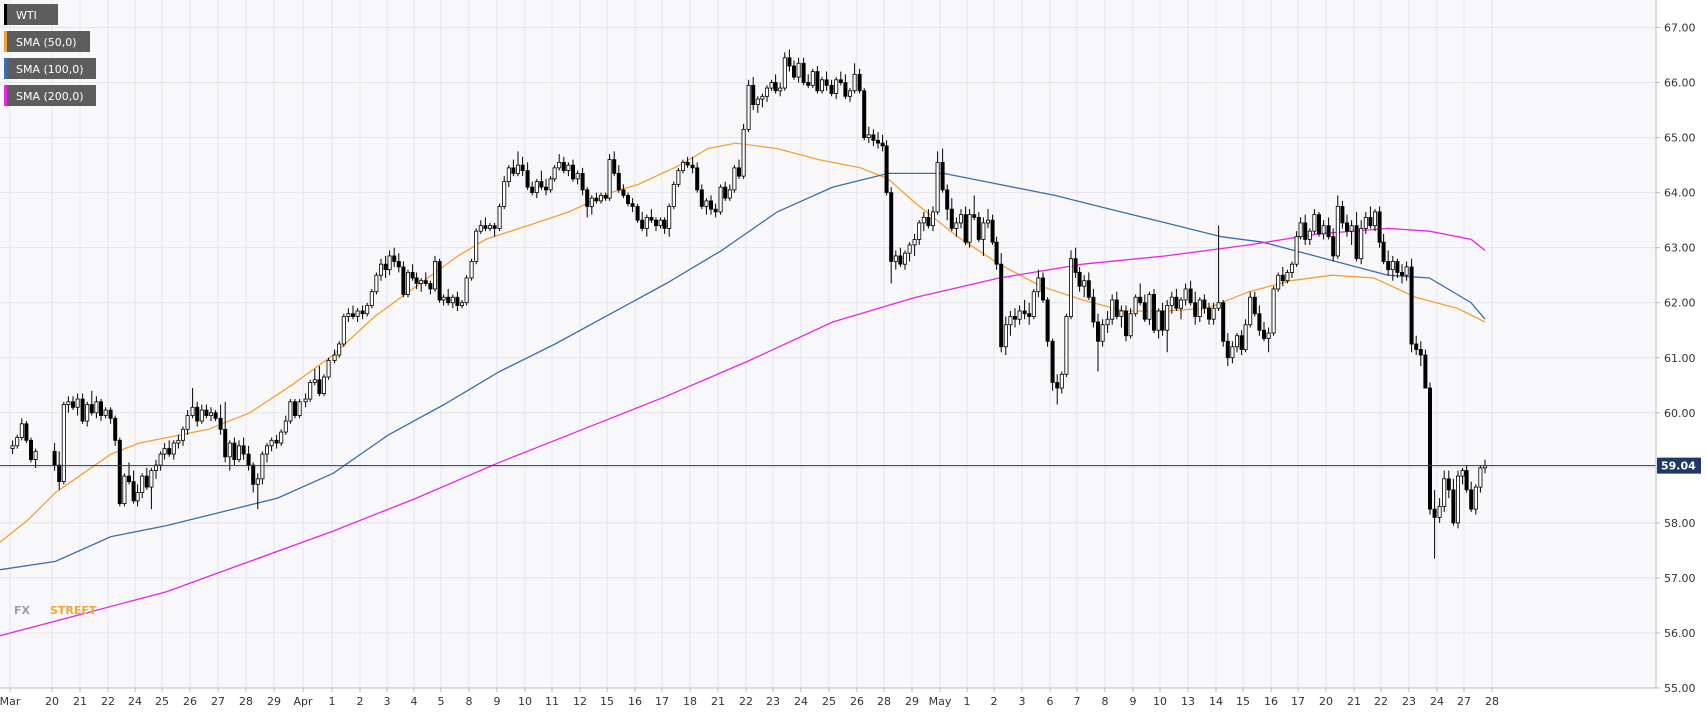  Describe the element at coordinates (414, 701) in the screenshot. I see `x-tick-label: 4` at that location.